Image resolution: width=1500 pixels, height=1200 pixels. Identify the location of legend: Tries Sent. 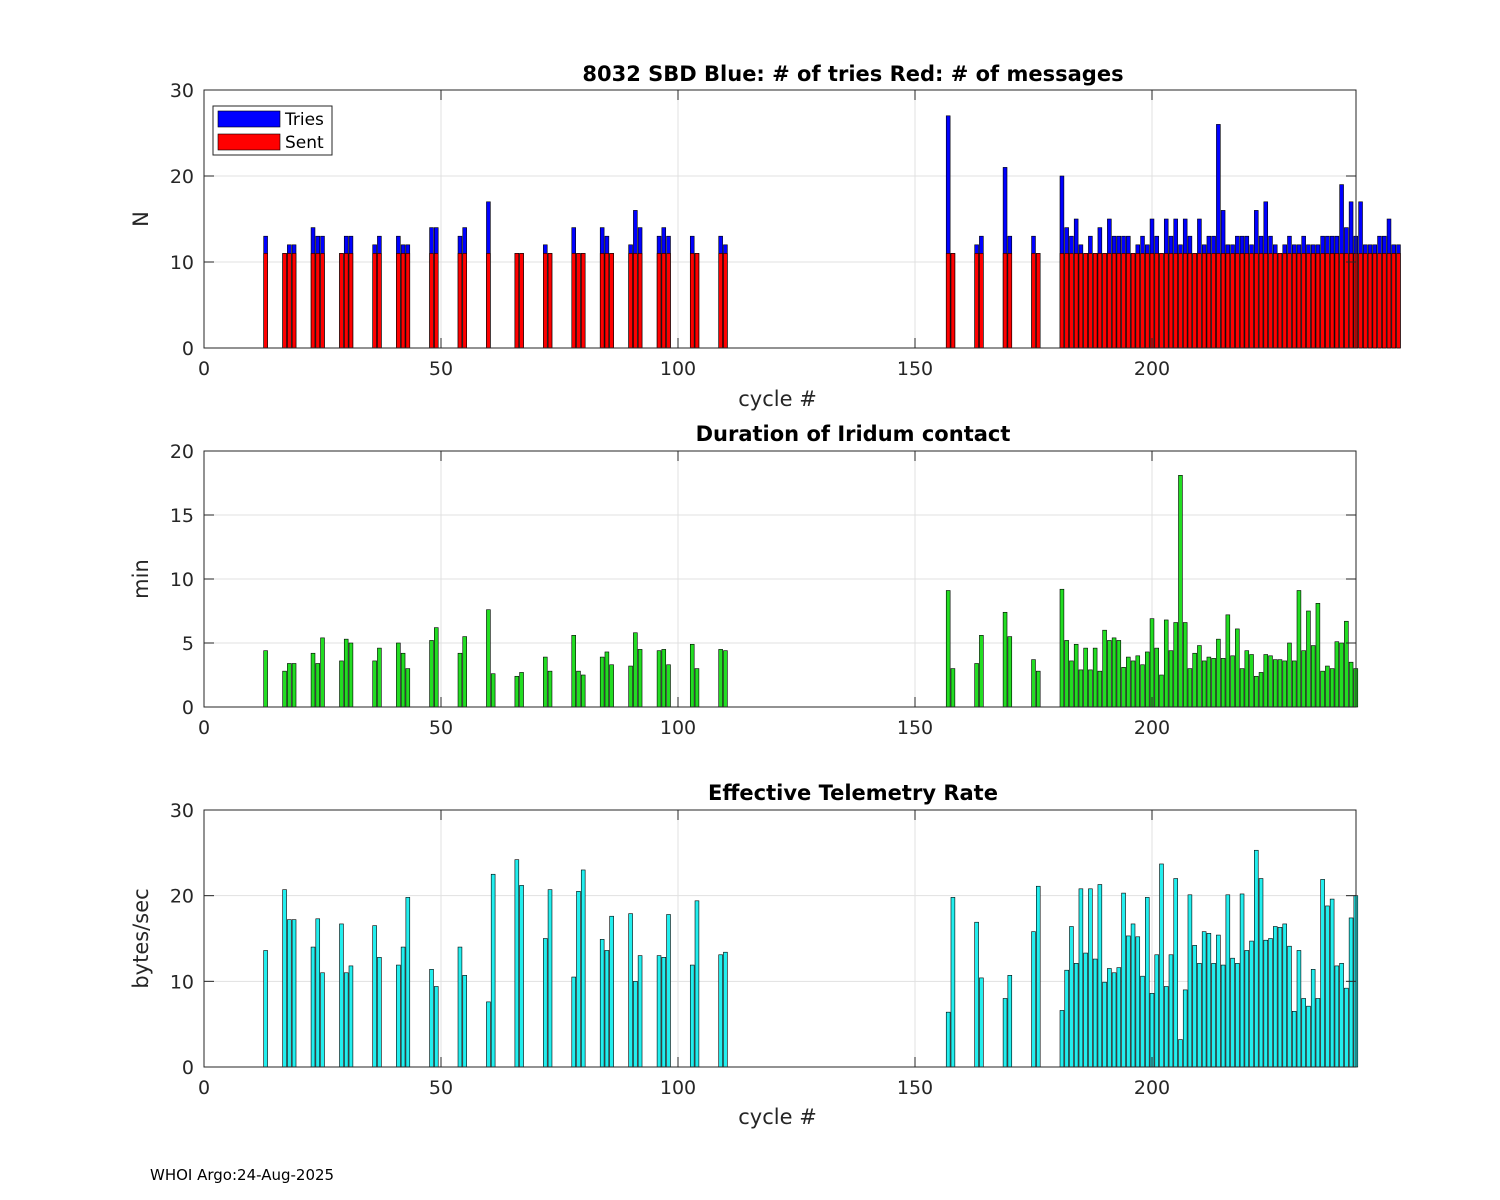
(272, 130).